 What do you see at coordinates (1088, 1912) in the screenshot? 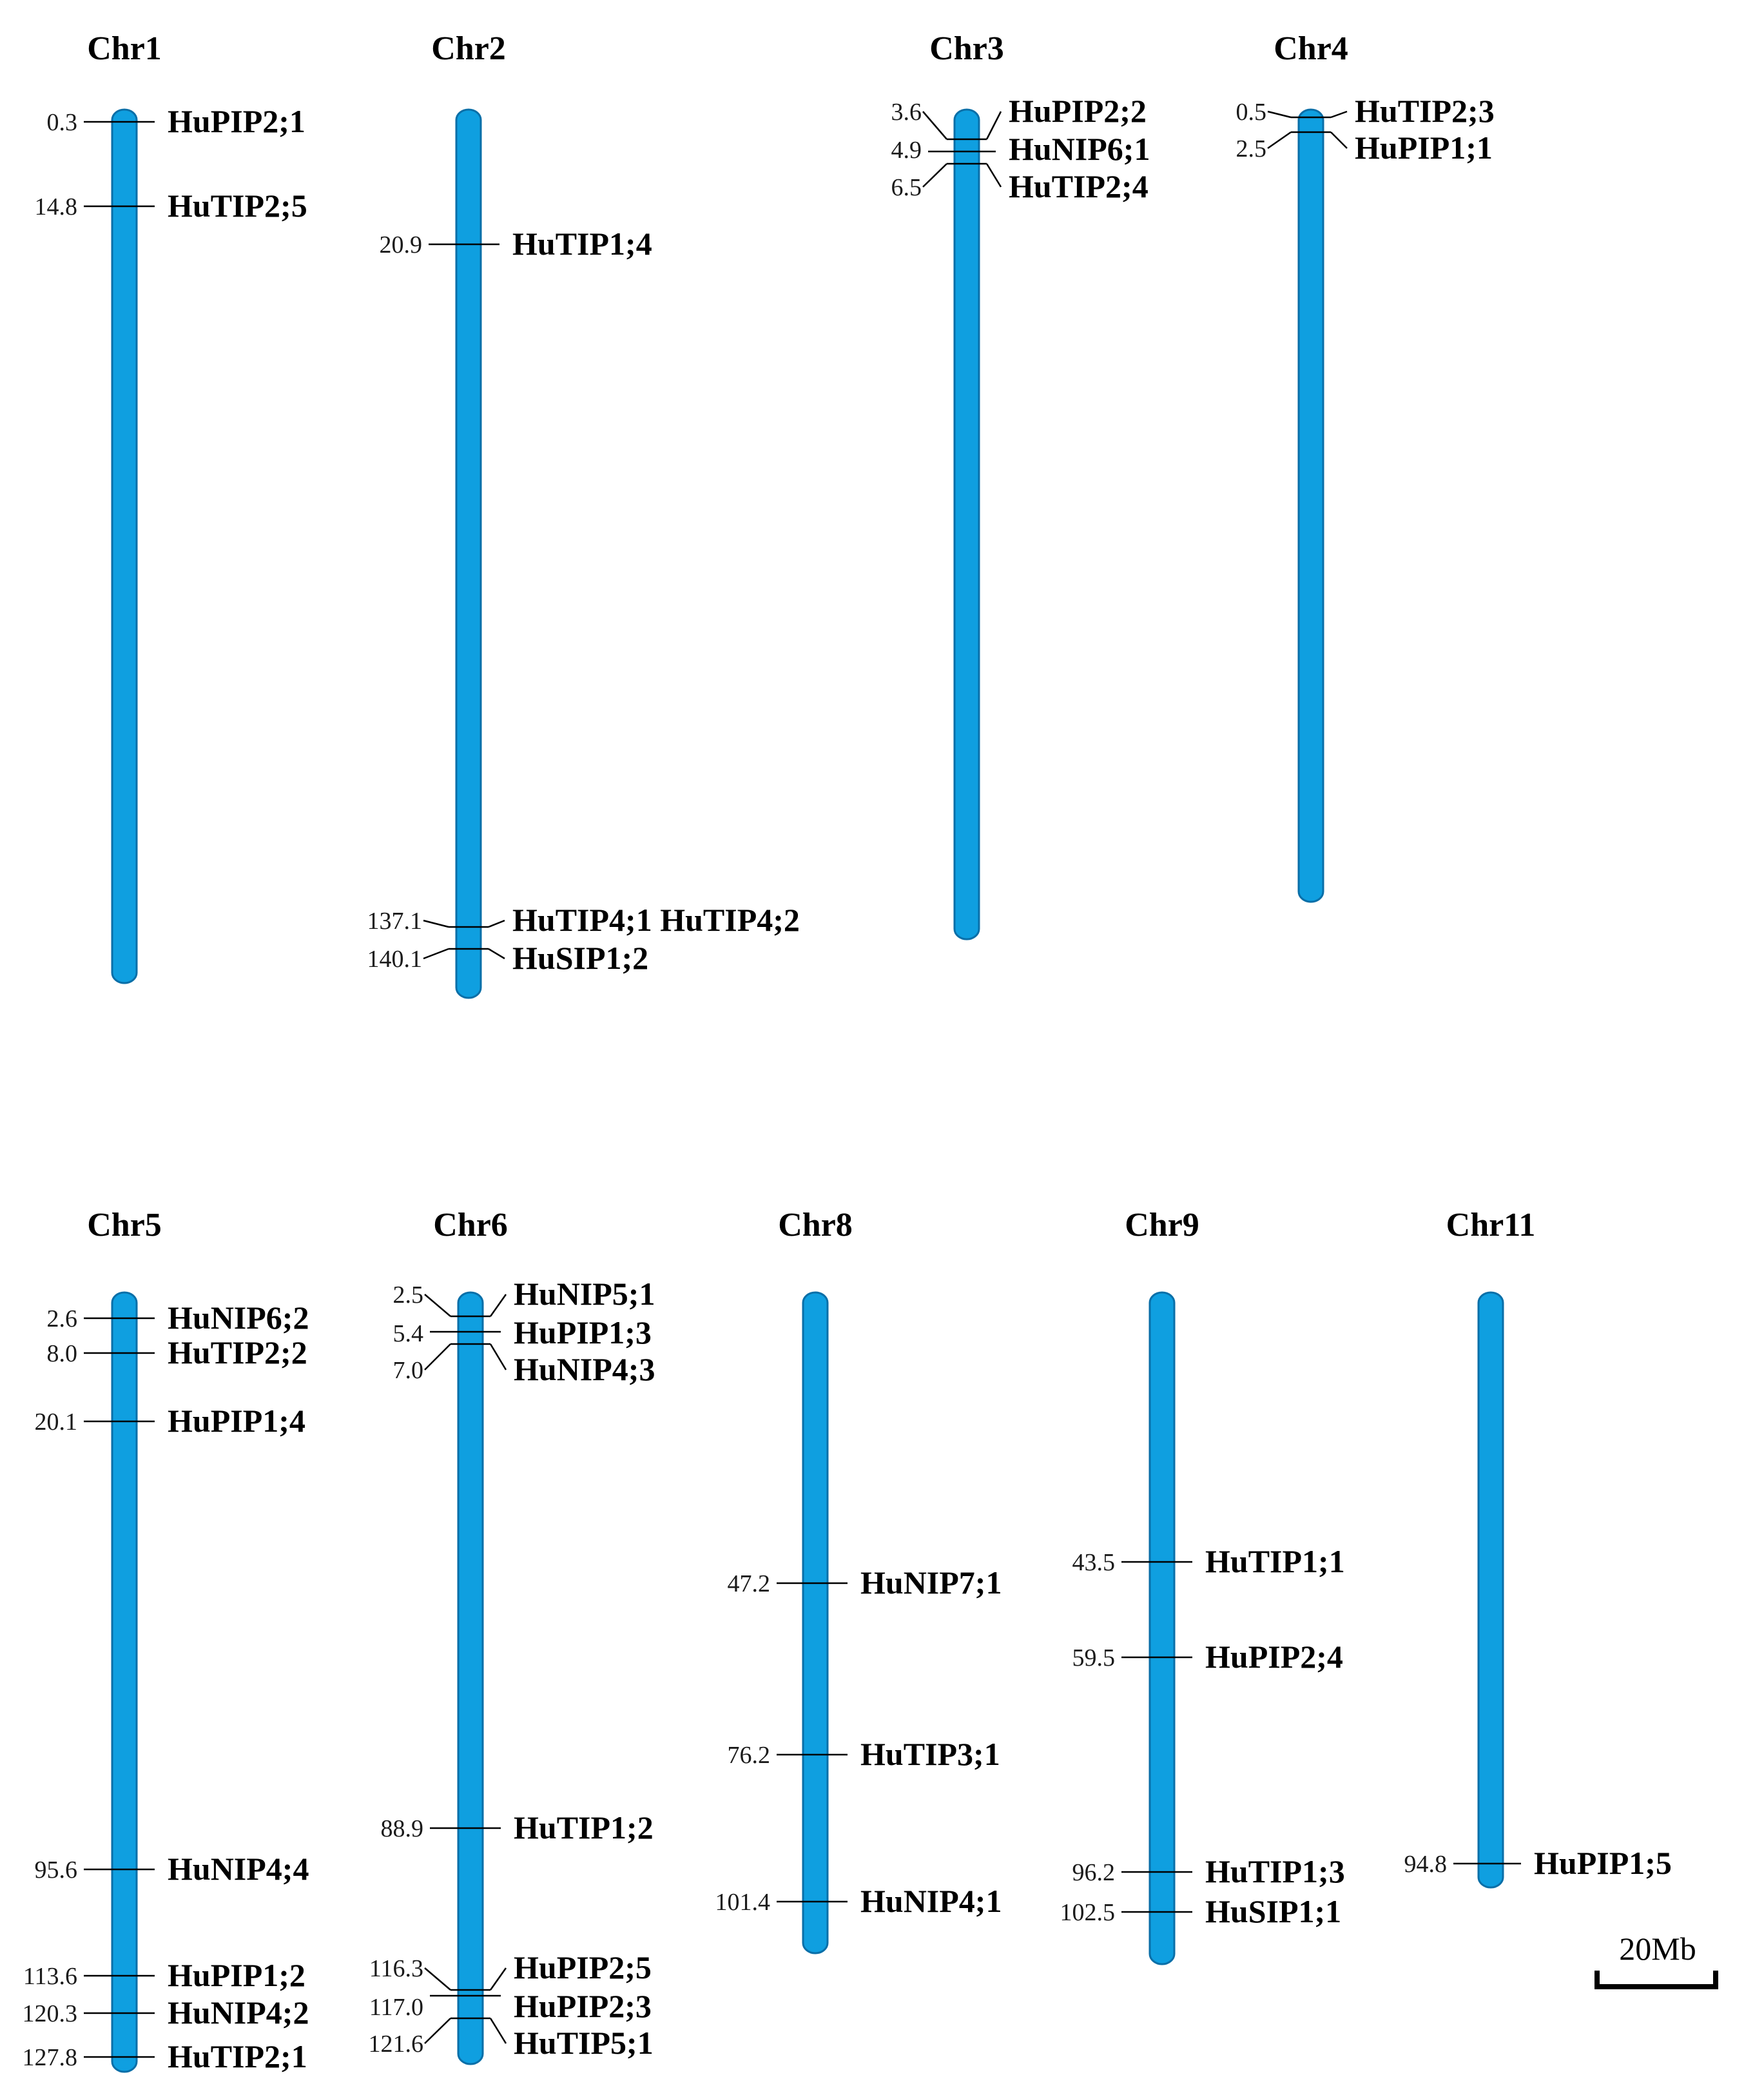
I see `gene-position-label: 102.5` at bounding box center [1088, 1912].